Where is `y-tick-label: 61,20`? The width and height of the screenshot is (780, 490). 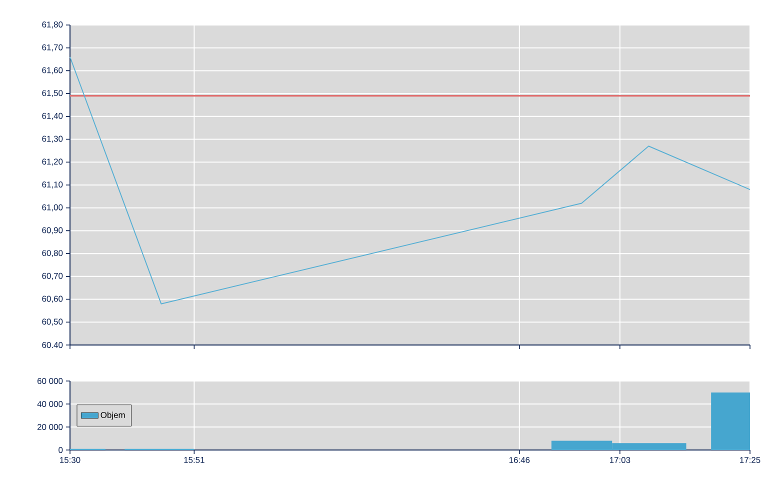 y-tick-label: 61,20 is located at coordinates (52, 162).